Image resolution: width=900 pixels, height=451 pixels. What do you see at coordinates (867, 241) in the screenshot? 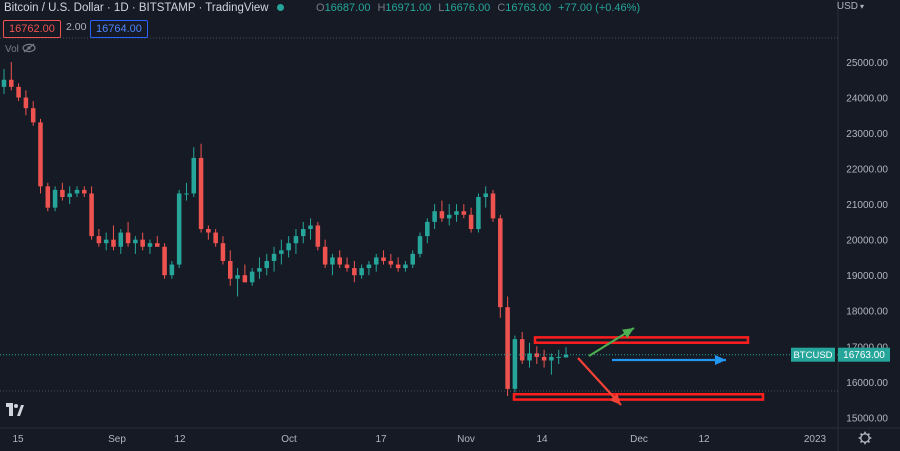
I see `y-tick-label: 20000.00` at bounding box center [867, 241].